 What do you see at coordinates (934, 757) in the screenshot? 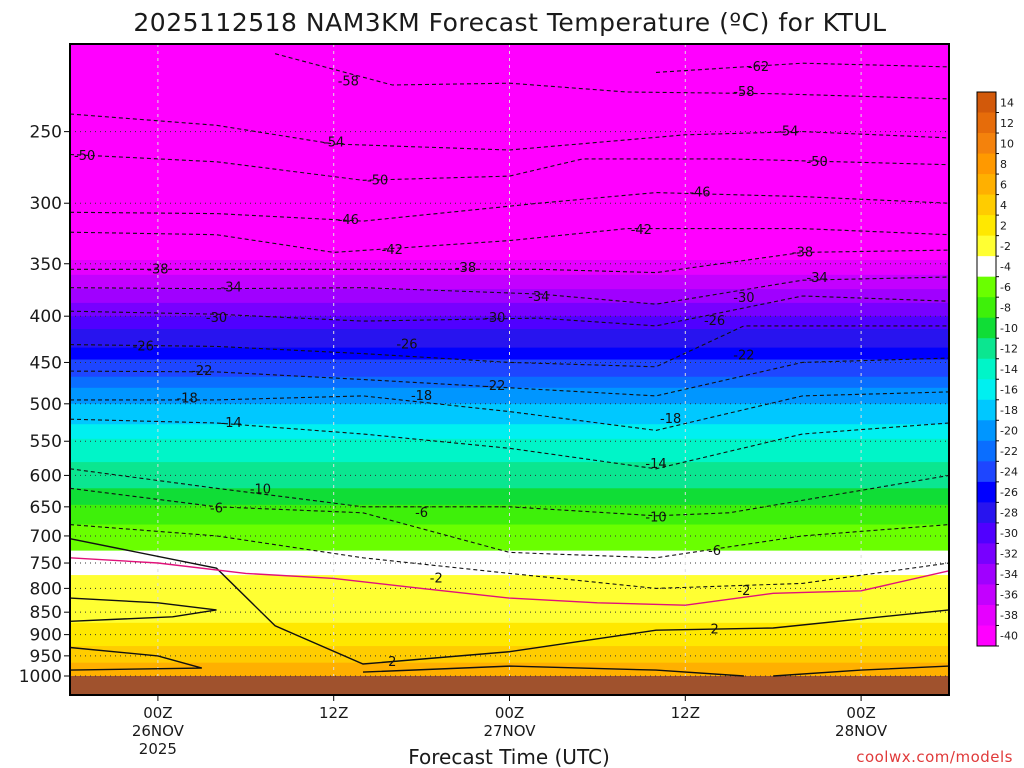
I see `credit-text: coolwx.com/models` at bounding box center [934, 757].